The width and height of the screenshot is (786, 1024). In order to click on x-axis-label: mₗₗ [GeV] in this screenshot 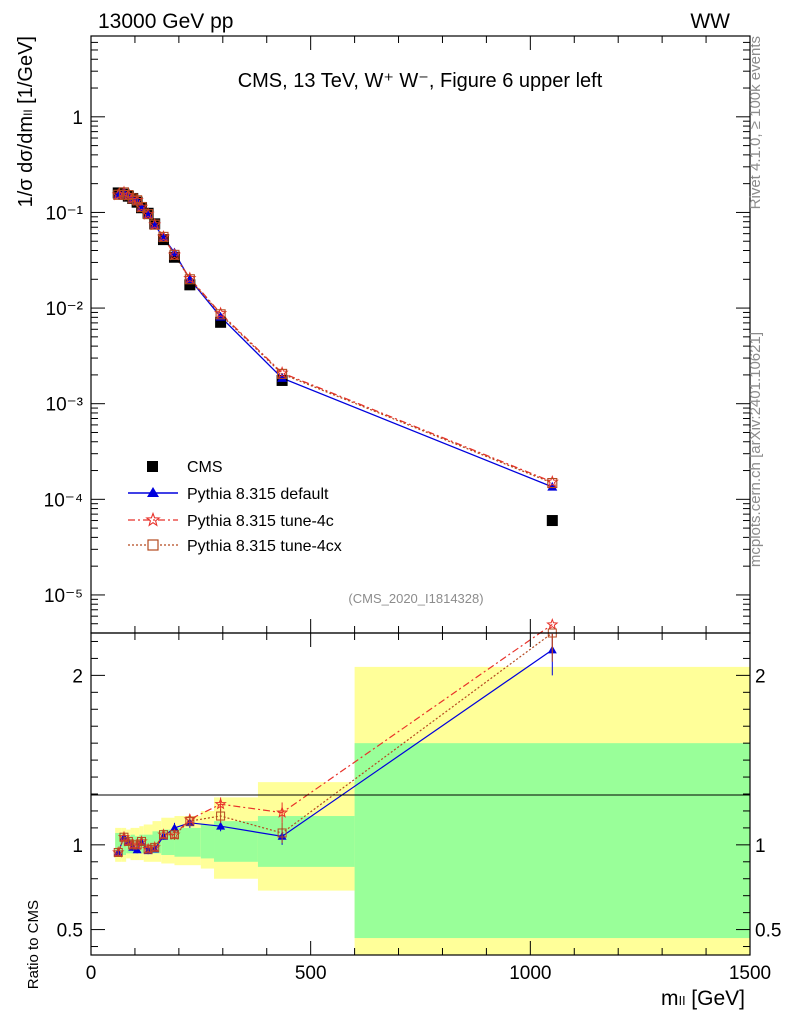, I will do `click(703, 998)`.